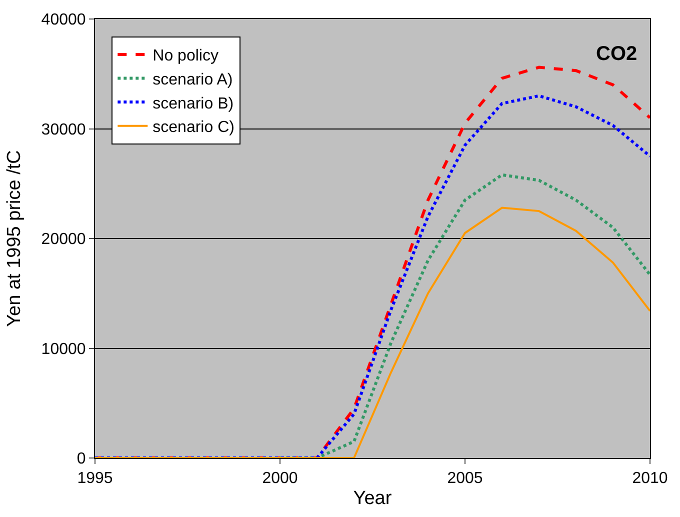  What do you see at coordinates (81, 459) in the screenshot?
I see `y-tick-label: 0` at bounding box center [81, 459].